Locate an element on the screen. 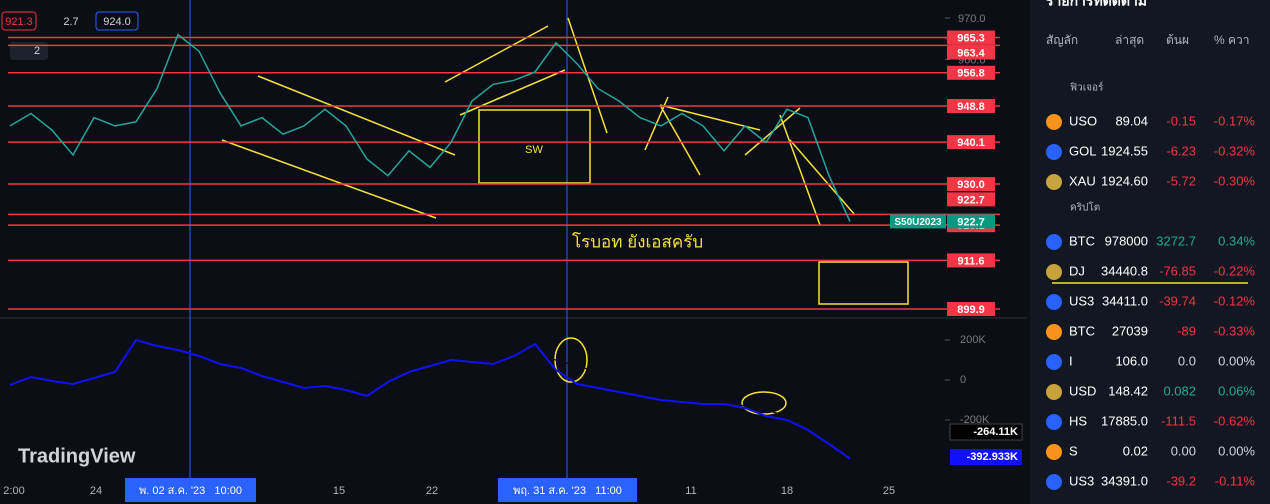 The width and height of the screenshot is (1270, 504). row-last: 34440.8 is located at coordinates (1124, 270).